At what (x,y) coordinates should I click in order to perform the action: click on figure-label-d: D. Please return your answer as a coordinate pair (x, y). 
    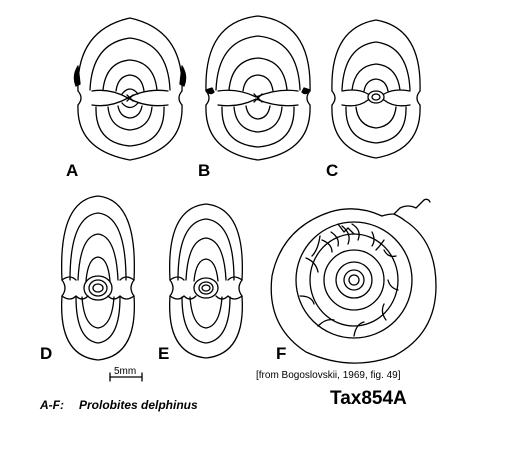
    Looking at the image, I should click on (46, 353).